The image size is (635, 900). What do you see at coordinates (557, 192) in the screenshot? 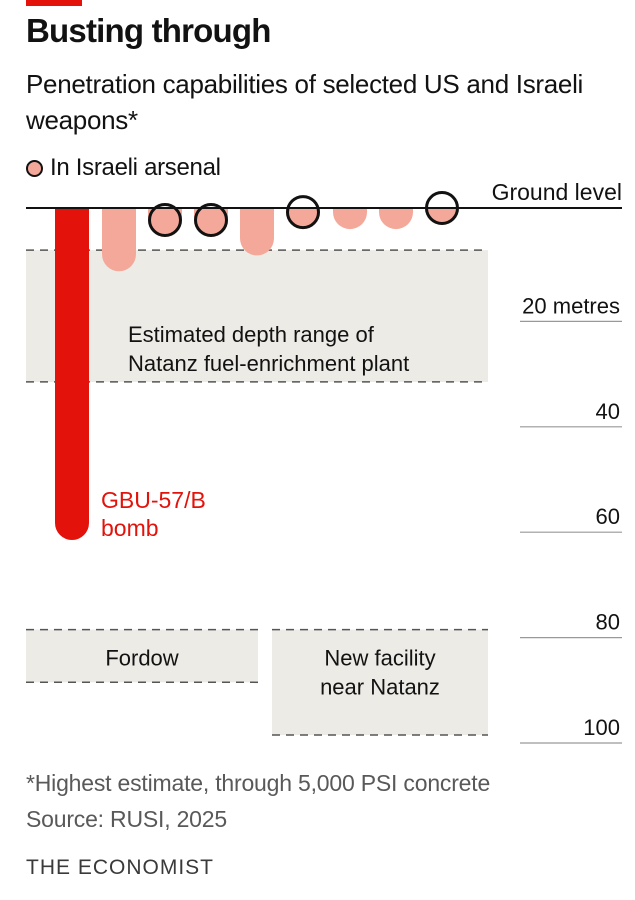
I see `ground-level-label: Ground level` at bounding box center [557, 192].